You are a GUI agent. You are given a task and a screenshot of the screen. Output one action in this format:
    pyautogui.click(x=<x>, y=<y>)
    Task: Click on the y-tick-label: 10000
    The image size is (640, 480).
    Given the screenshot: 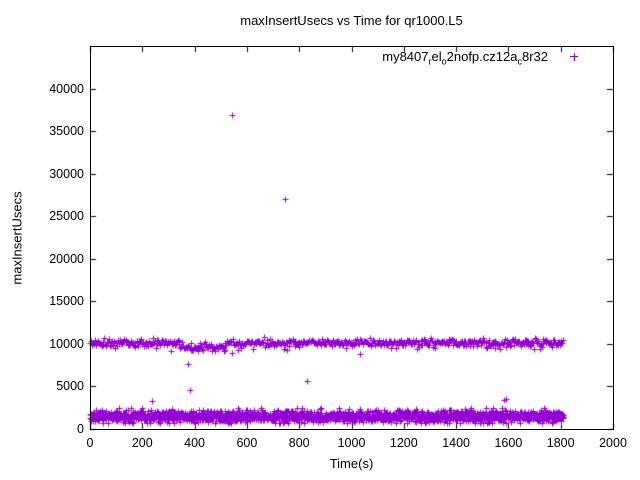 What is the action you would take?
    pyautogui.click(x=66, y=343)
    